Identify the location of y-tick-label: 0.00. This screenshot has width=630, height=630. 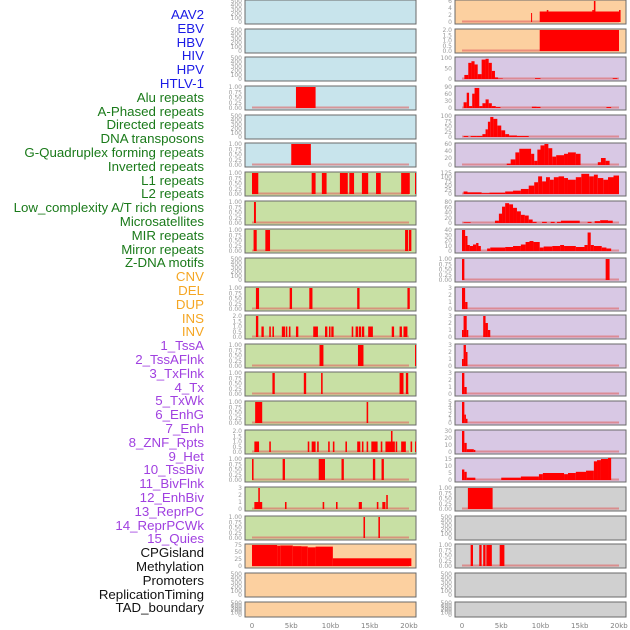
(236, 223).